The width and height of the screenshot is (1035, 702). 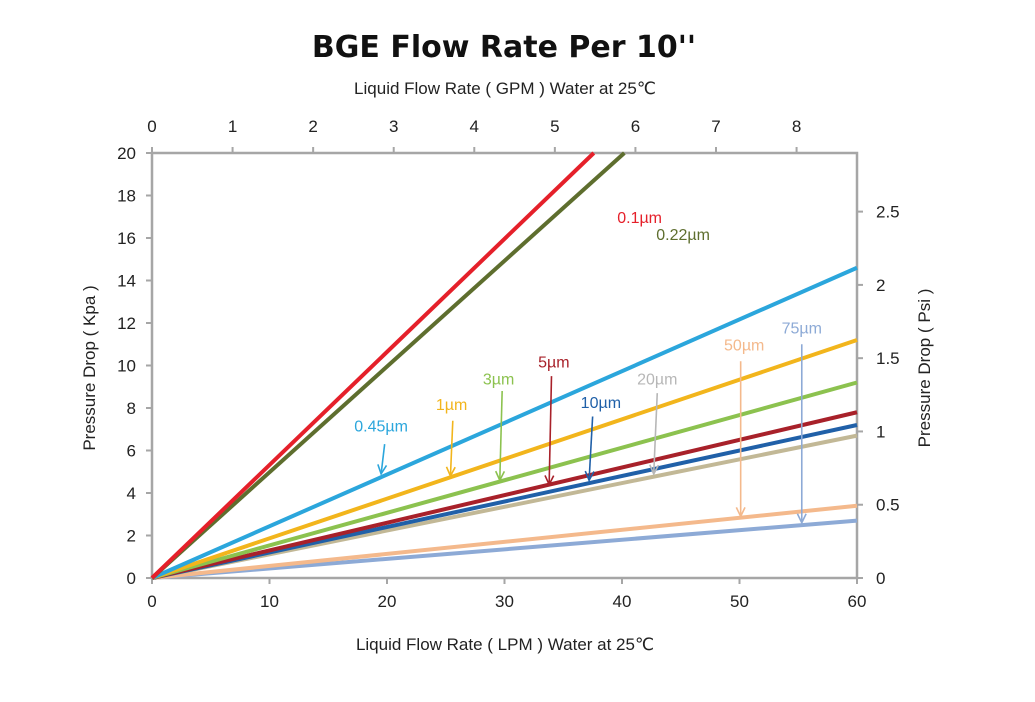 I want to click on series-line-50m, so click(x=504, y=541).